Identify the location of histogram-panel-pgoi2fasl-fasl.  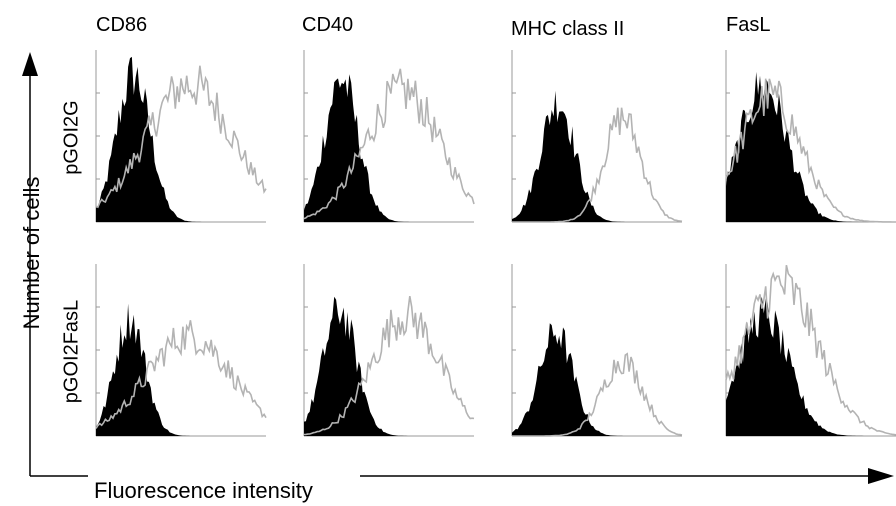
(810, 350).